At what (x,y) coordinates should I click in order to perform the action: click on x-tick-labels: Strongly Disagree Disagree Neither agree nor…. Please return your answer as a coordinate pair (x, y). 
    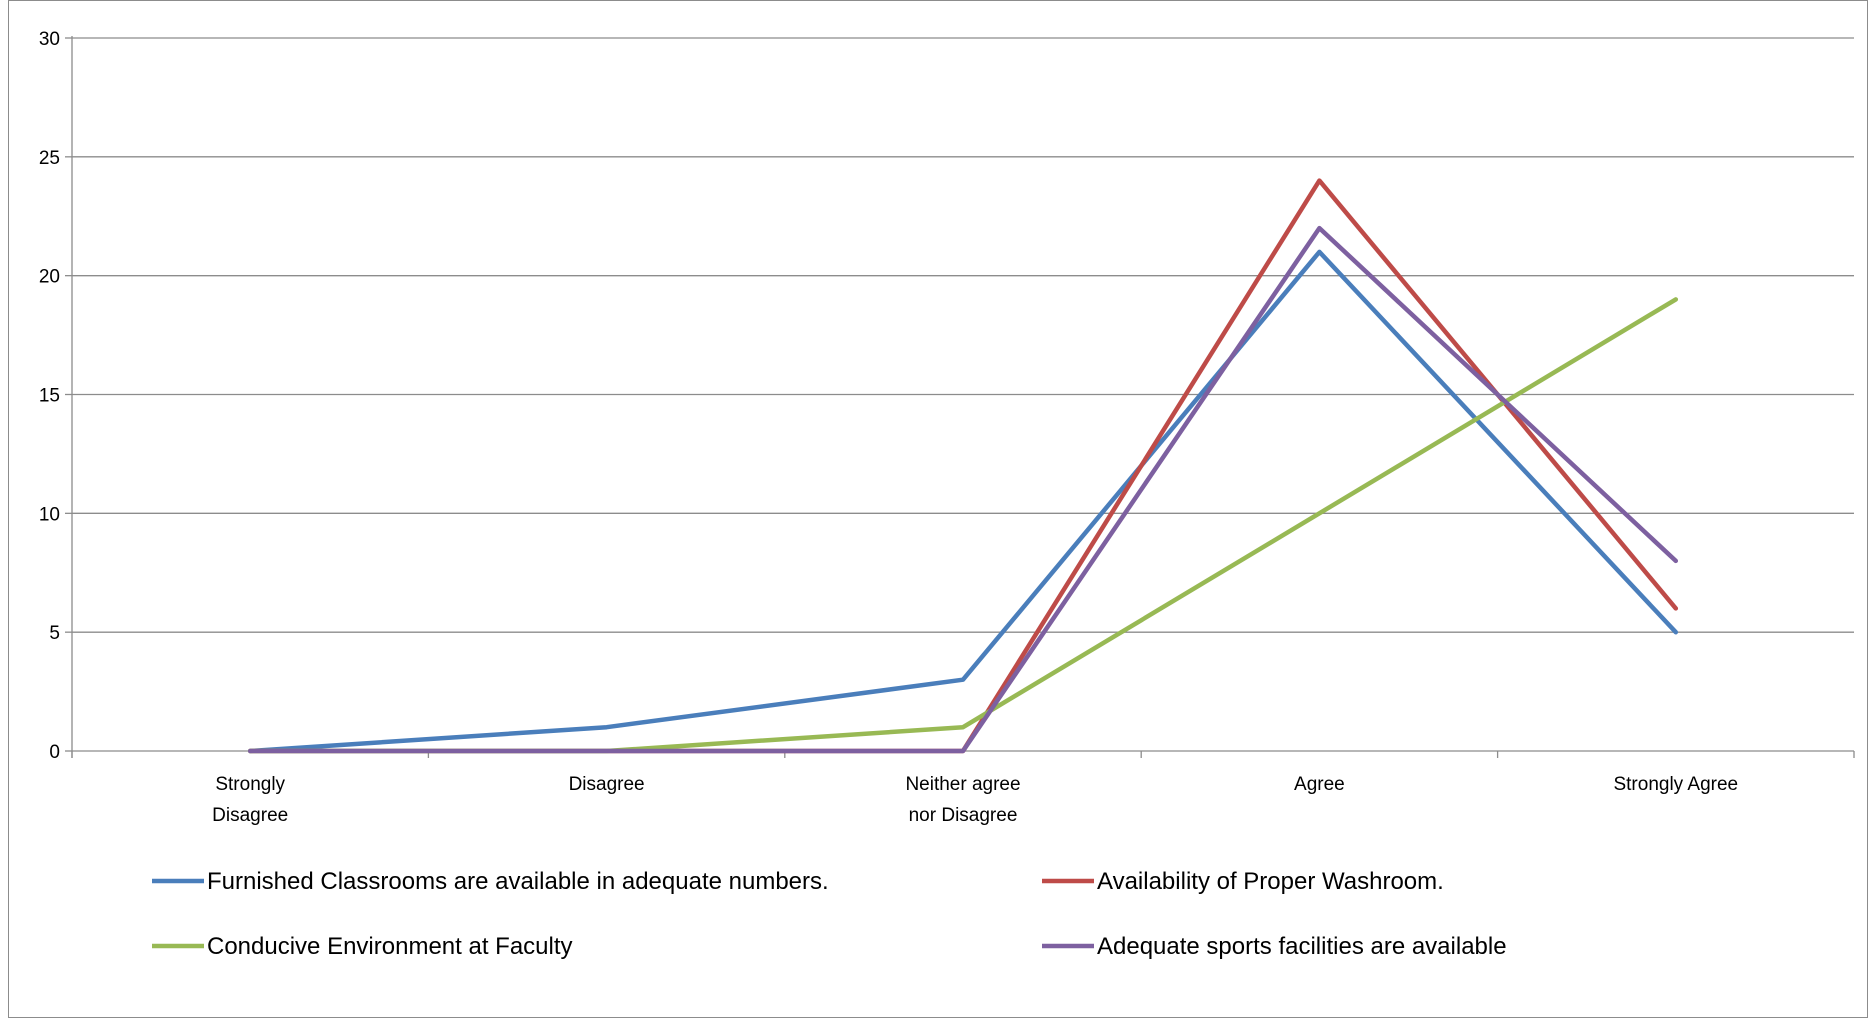
    Looking at the image, I should click on (975, 800).